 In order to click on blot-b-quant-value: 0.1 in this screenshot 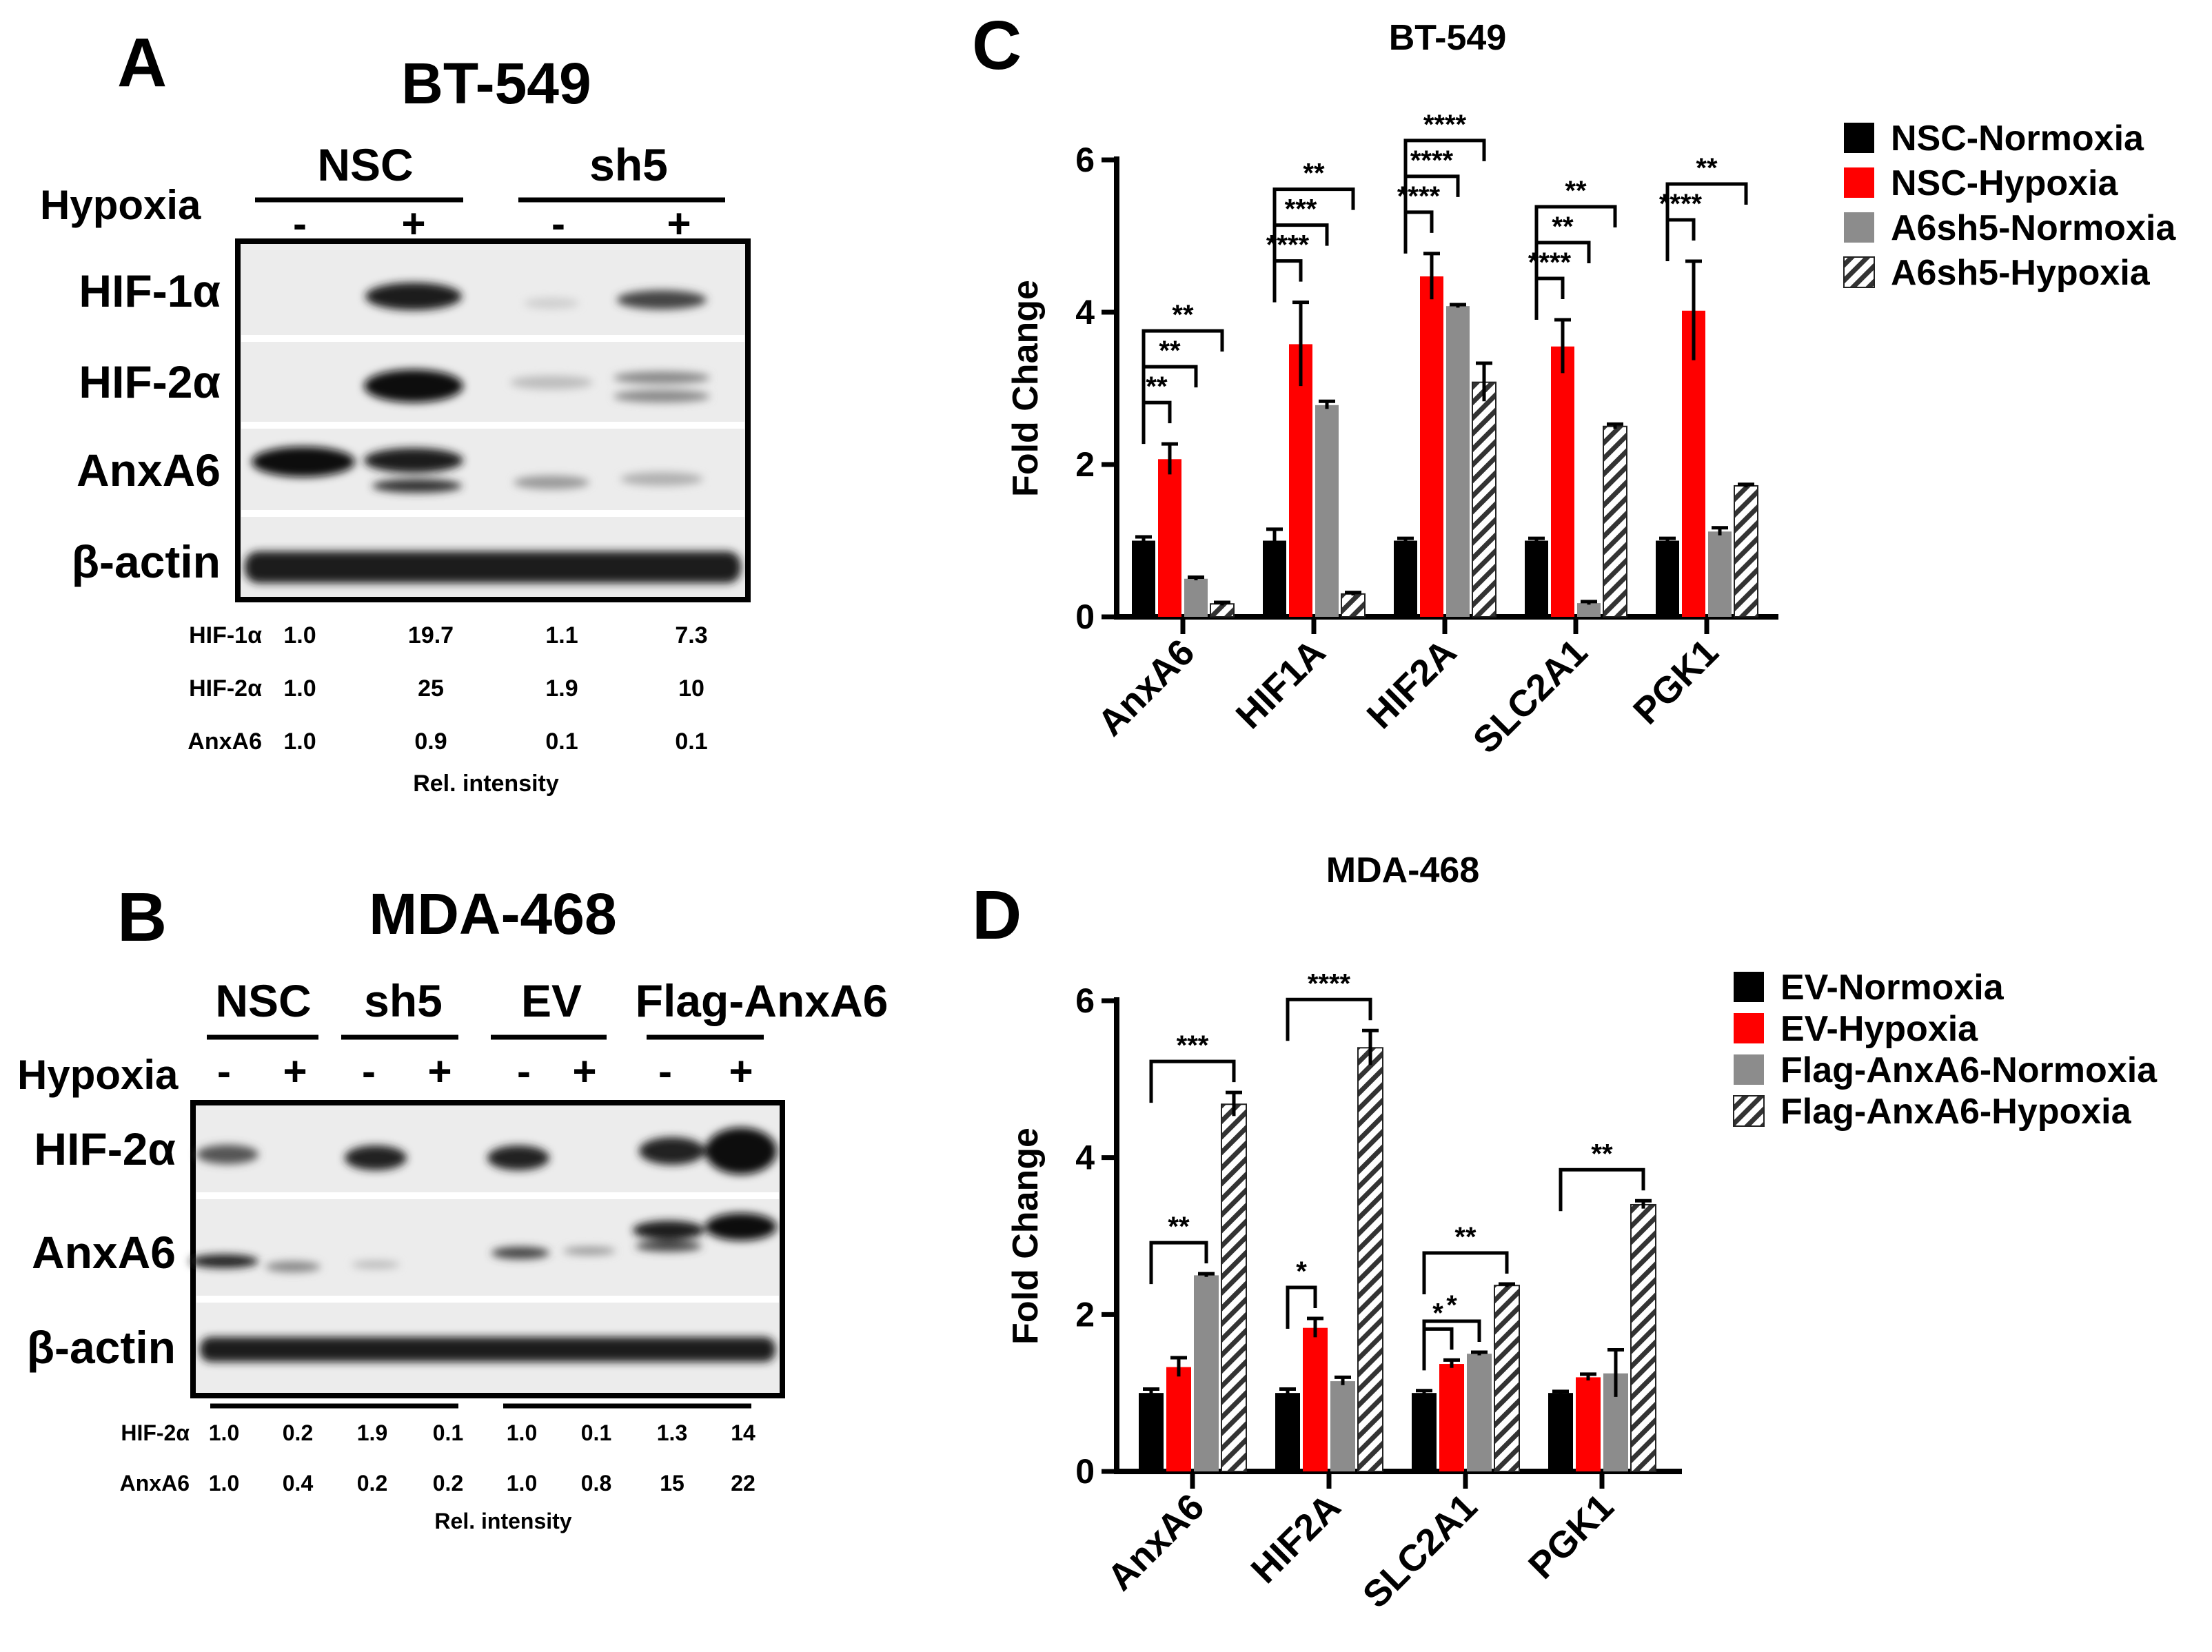, I will do `click(448, 1433)`.